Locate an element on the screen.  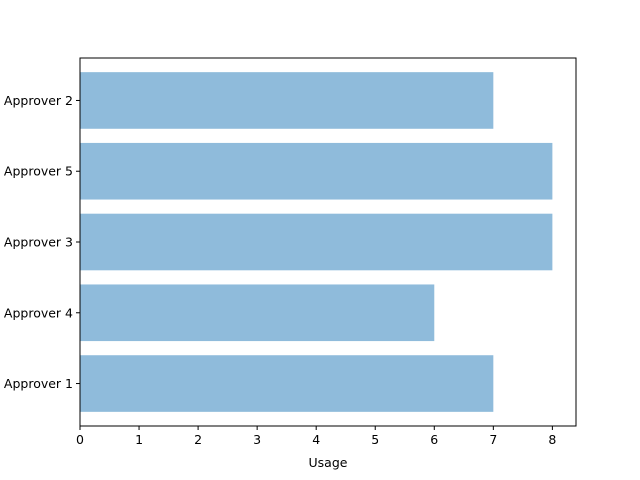
x-tick-label: 6 is located at coordinates (434, 439).